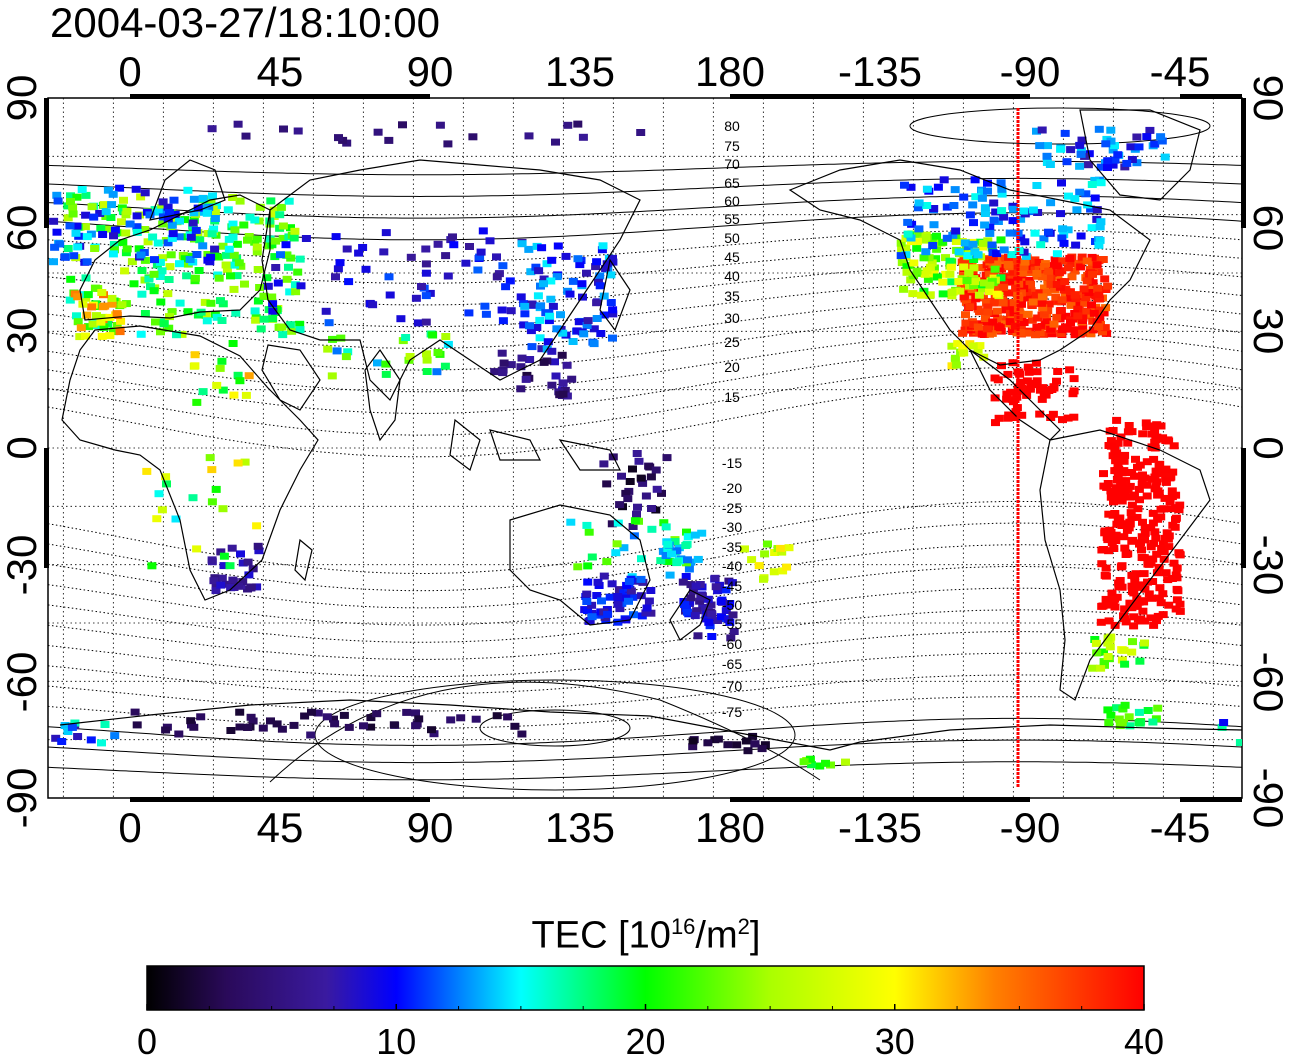 The width and height of the screenshot is (1292, 1057). What do you see at coordinates (280, 71) in the screenshot?
I see `lon-tick-top: 45` at bounding box center [280, 71].